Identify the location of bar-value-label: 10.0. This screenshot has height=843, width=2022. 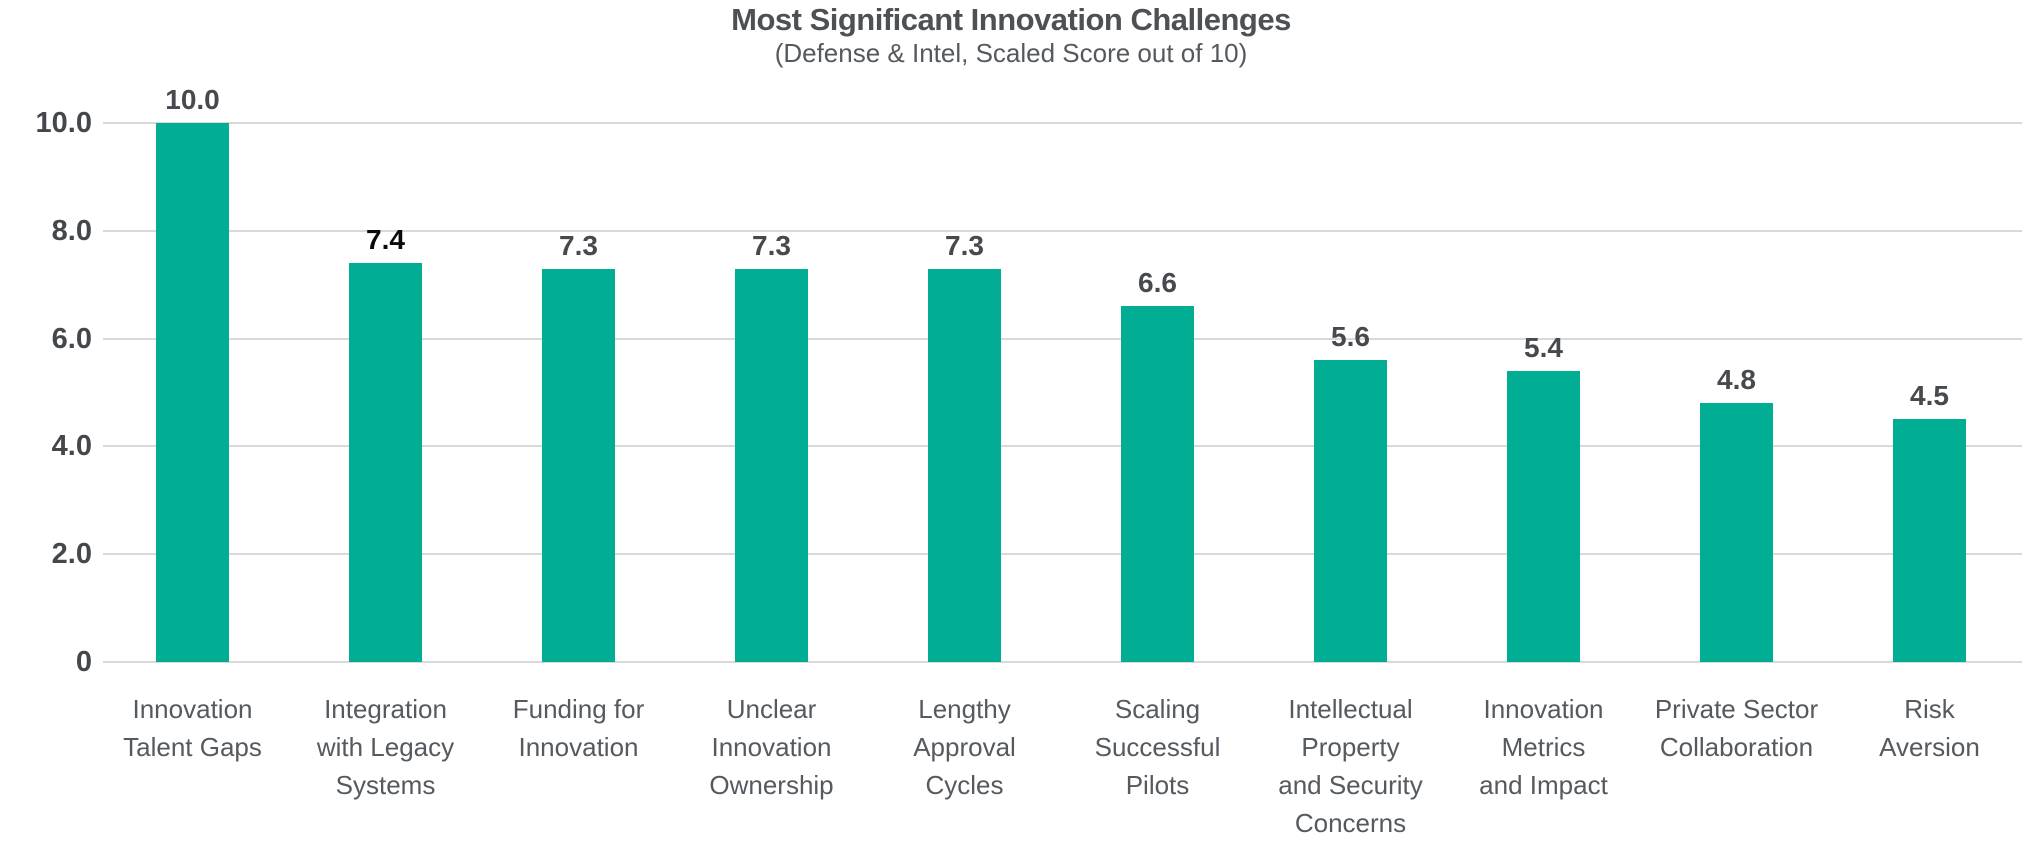
(192, 99).